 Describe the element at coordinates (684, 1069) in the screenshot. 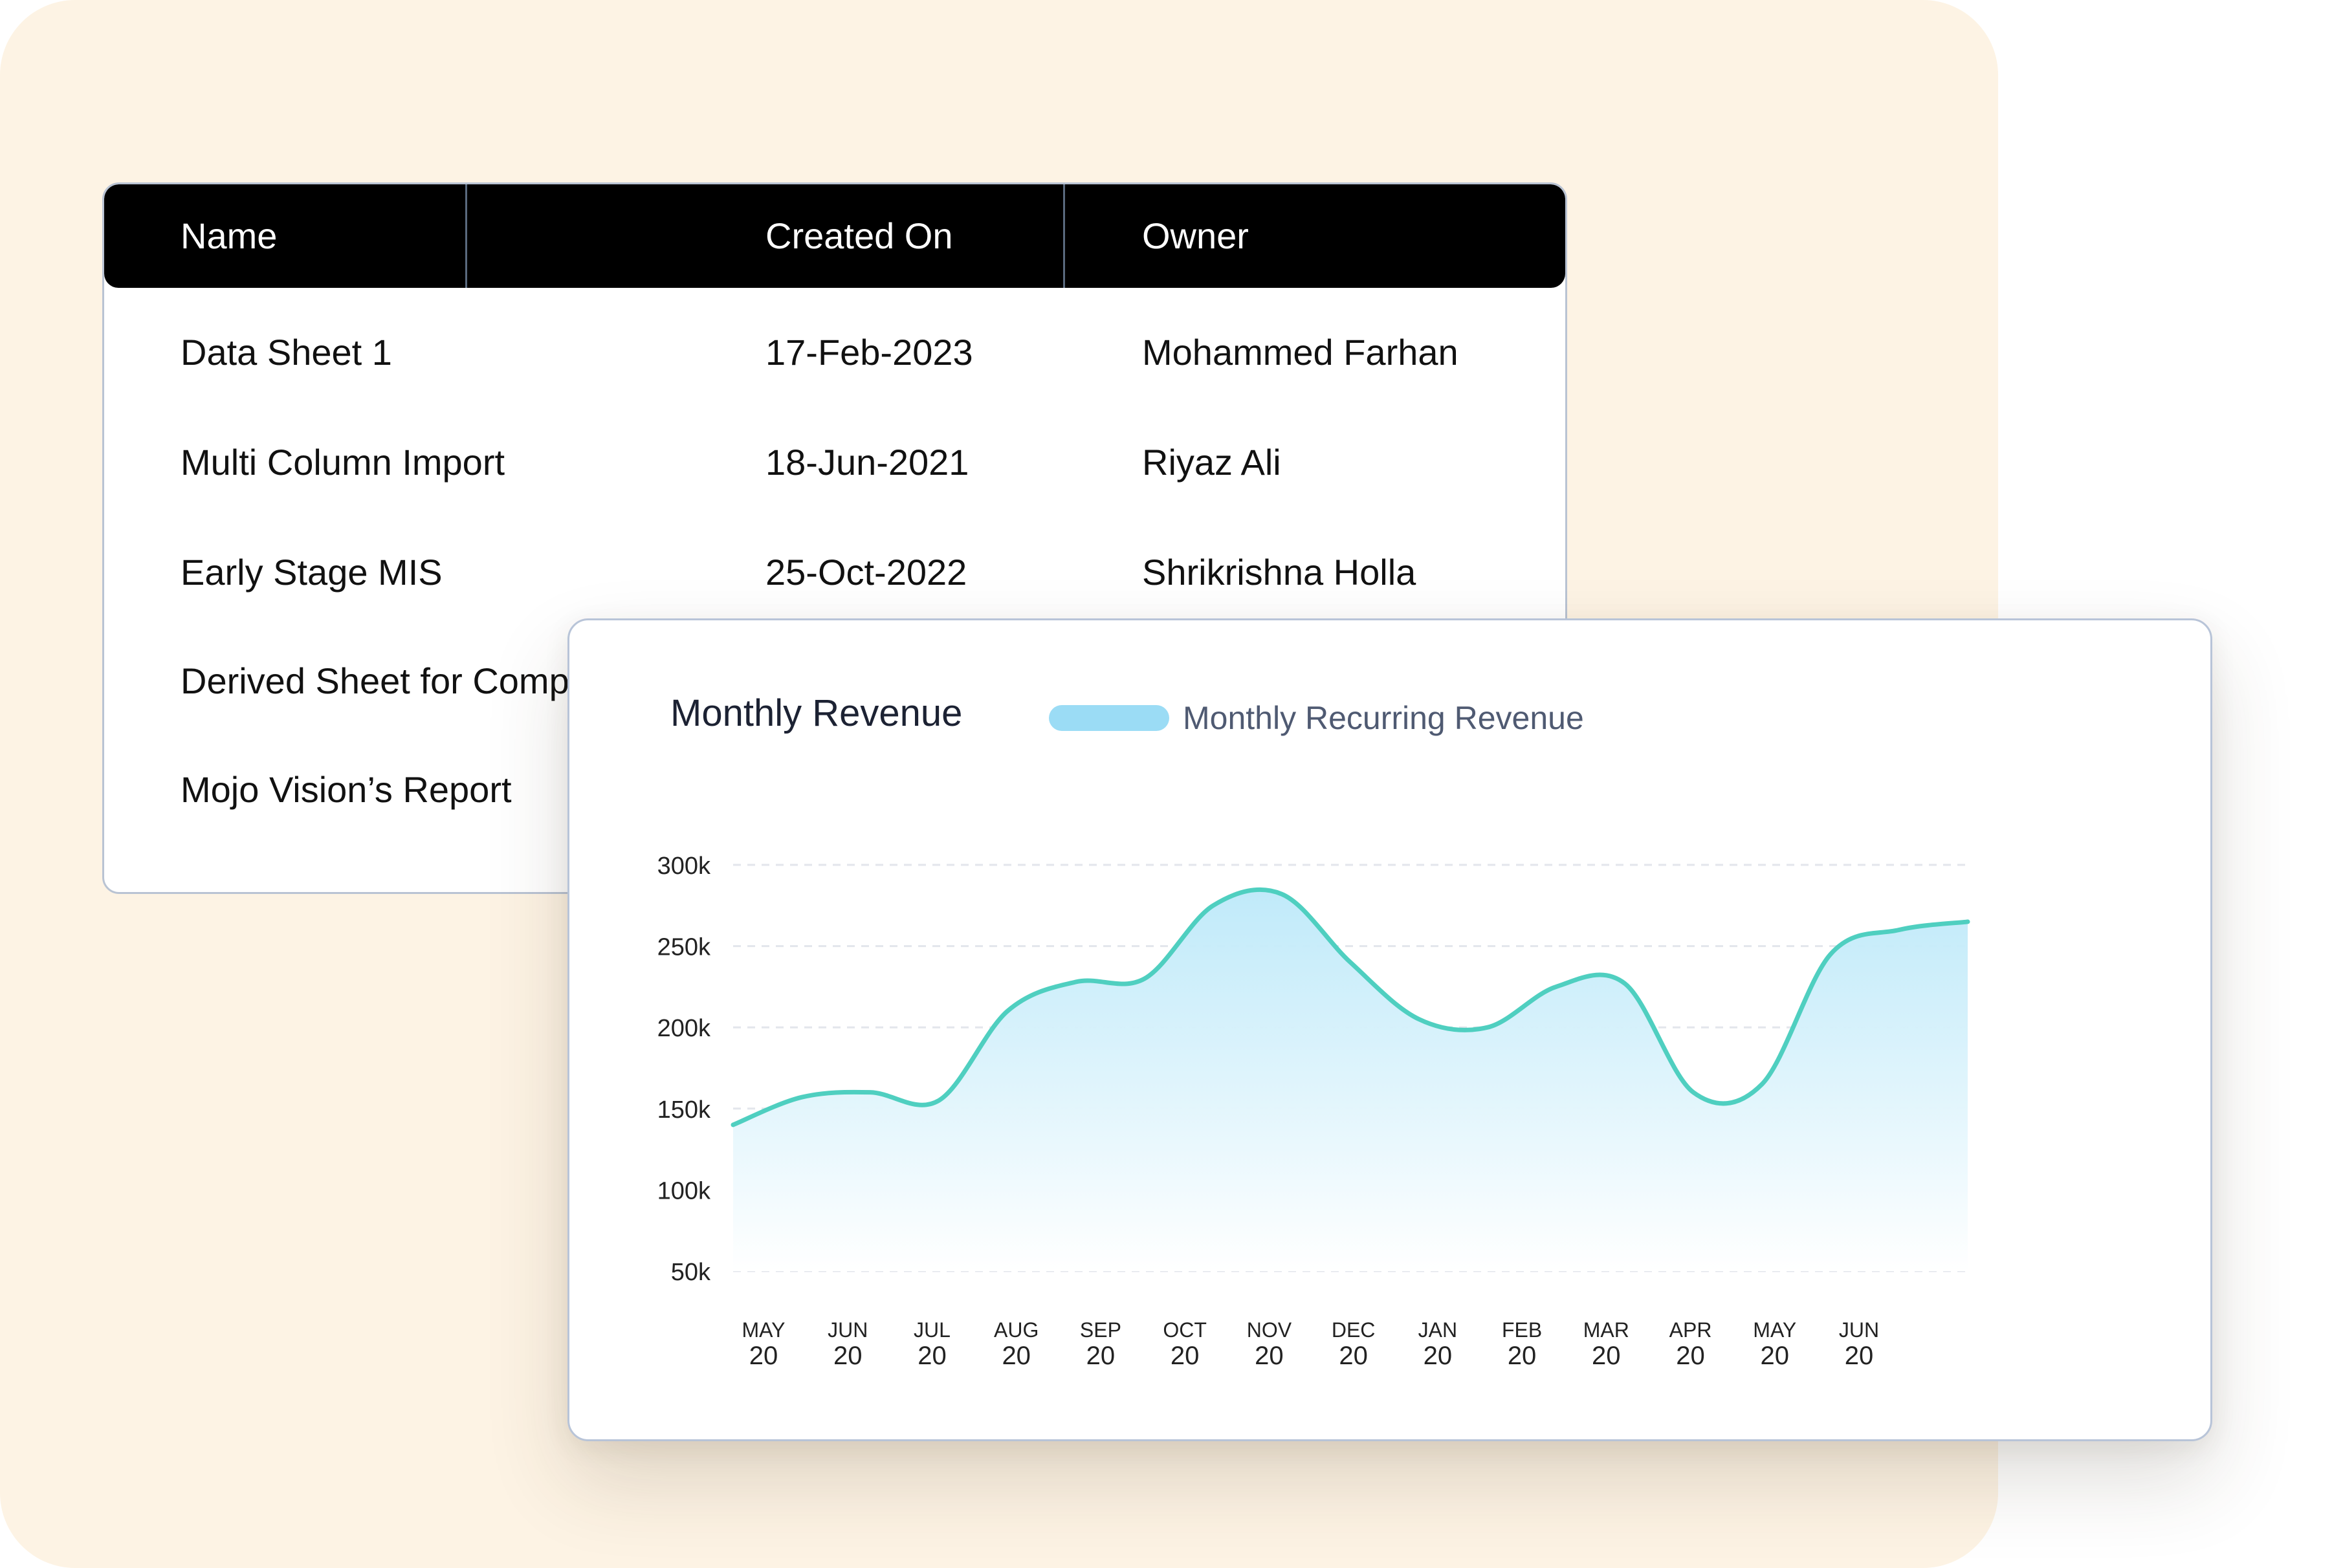

I see `y-axis-ticks: 300k 250k 200k 150k 100k 50k` at that location.